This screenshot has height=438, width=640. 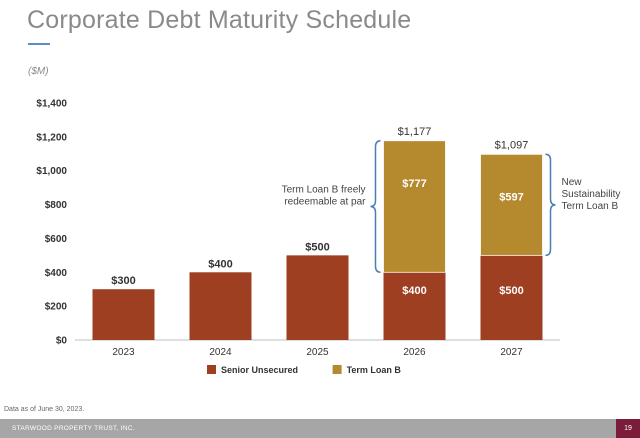 What do you see at coordinates (511, 352) in the screenshot?
I see `x-tick-label: 2027` at bounding box center [511, 352].